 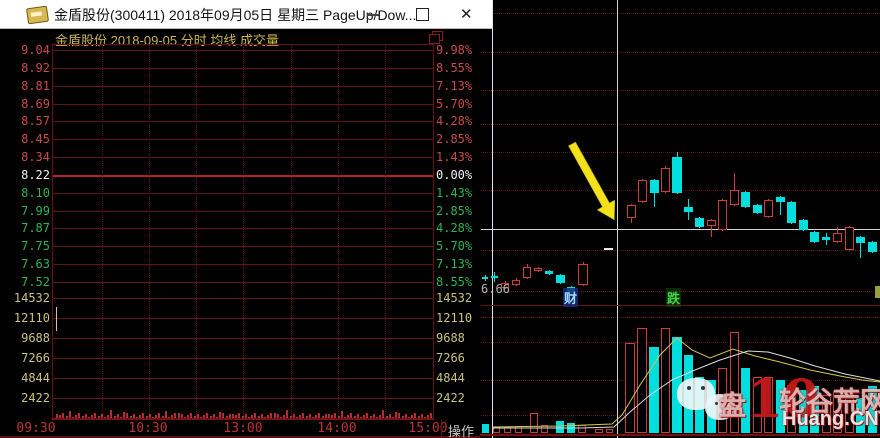 What do you see at coordinates (454, 175) in the screenshot?
I see `percent-label: 0.00%` at bounding box center [454, 175].